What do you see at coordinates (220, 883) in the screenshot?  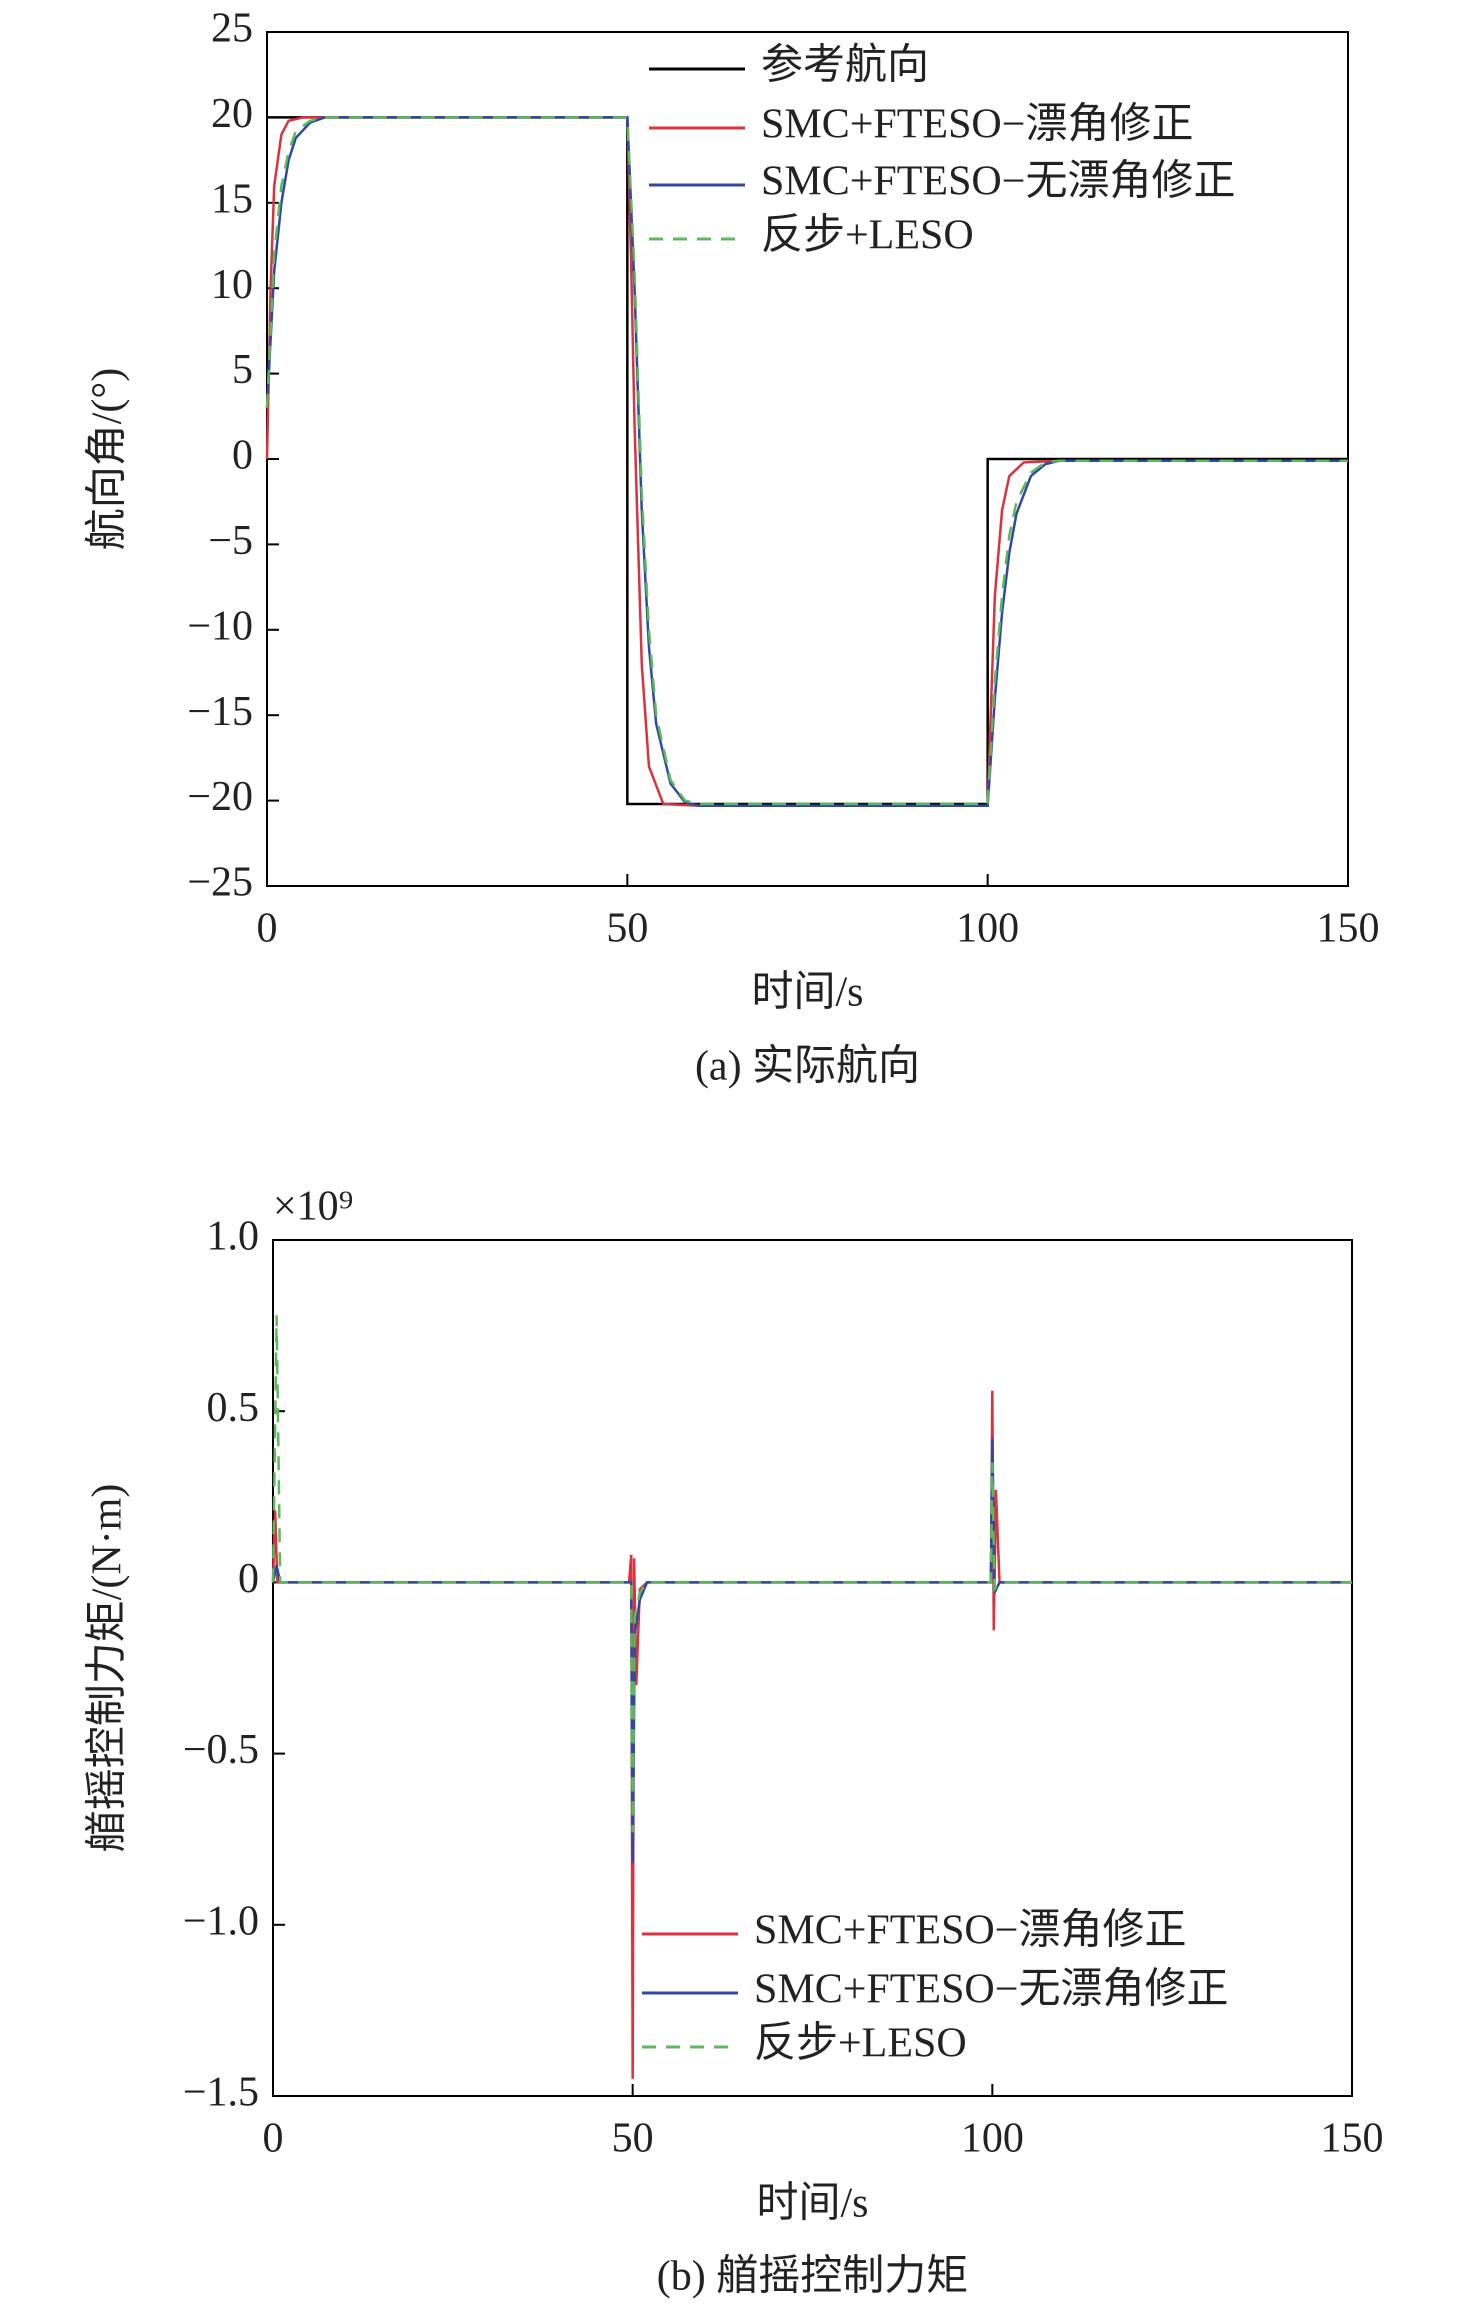 I see `y-tick-label: −25` at bounding box center [220, 883].